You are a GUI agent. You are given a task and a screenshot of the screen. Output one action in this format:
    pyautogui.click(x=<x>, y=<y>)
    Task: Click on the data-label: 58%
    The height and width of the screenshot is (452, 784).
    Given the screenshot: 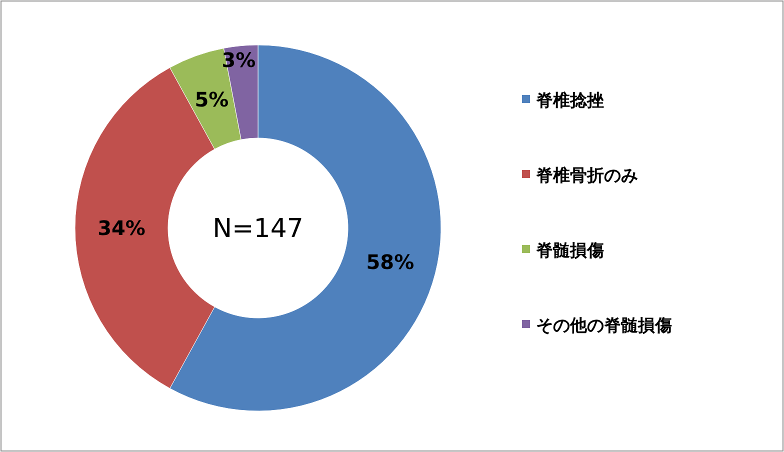 What is the action you would take?
    pyautogui.click(x=390, y=262)
    